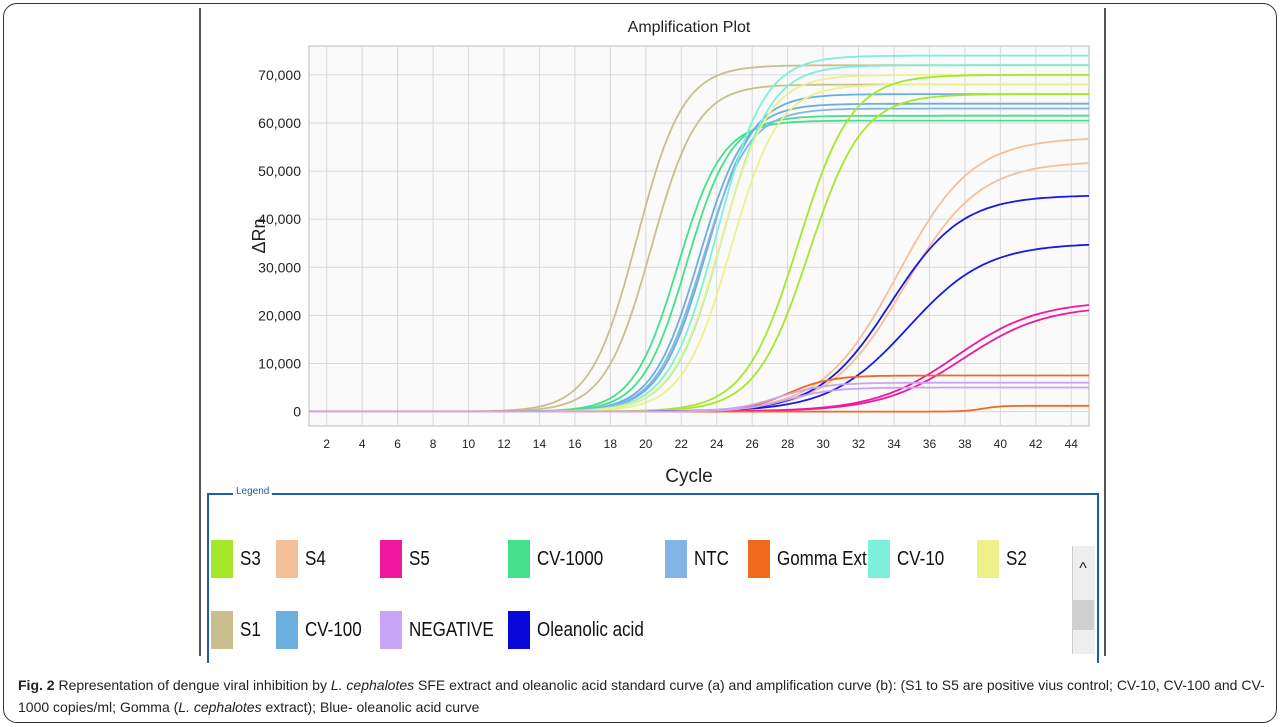 This screenshot has height=727, width=1282. I want to click on legend-item: CV-10, so click(910, 559).